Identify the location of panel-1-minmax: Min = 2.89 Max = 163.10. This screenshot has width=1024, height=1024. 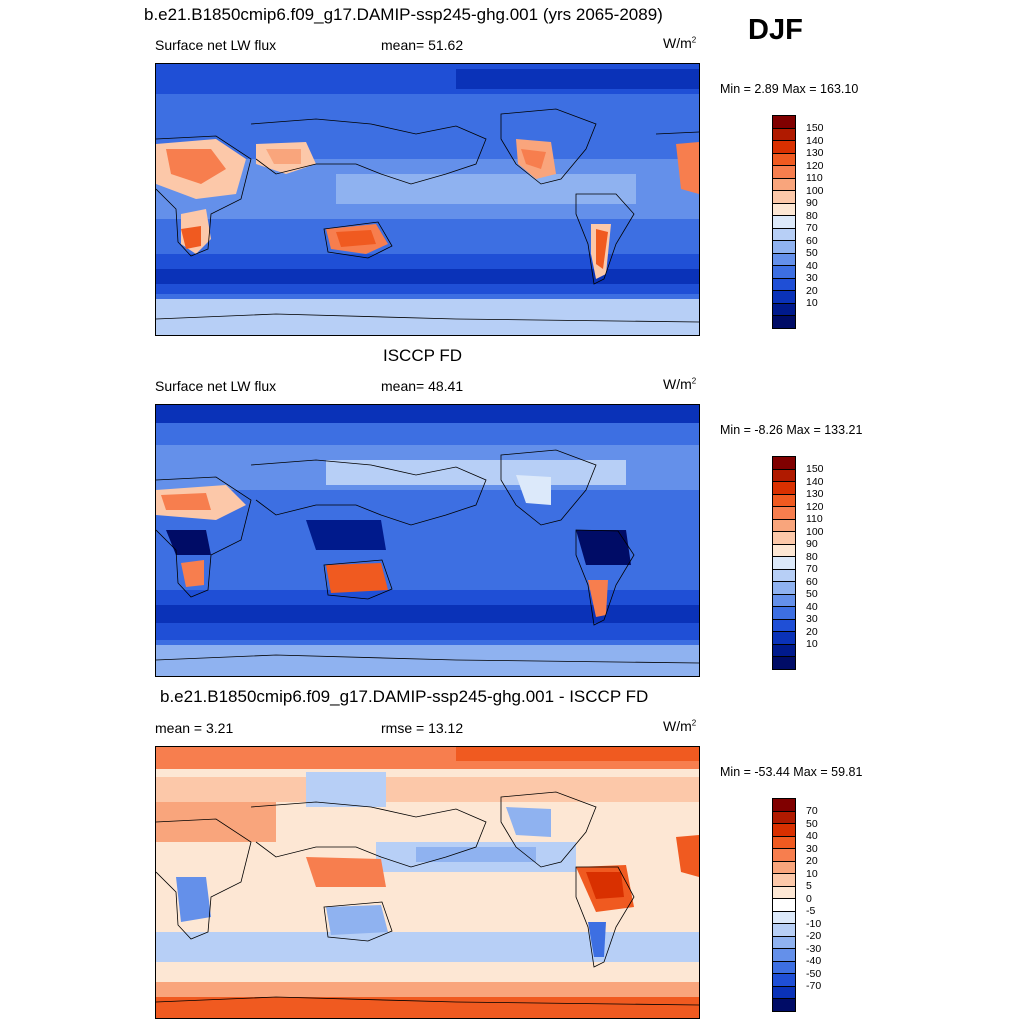
(789, 89).